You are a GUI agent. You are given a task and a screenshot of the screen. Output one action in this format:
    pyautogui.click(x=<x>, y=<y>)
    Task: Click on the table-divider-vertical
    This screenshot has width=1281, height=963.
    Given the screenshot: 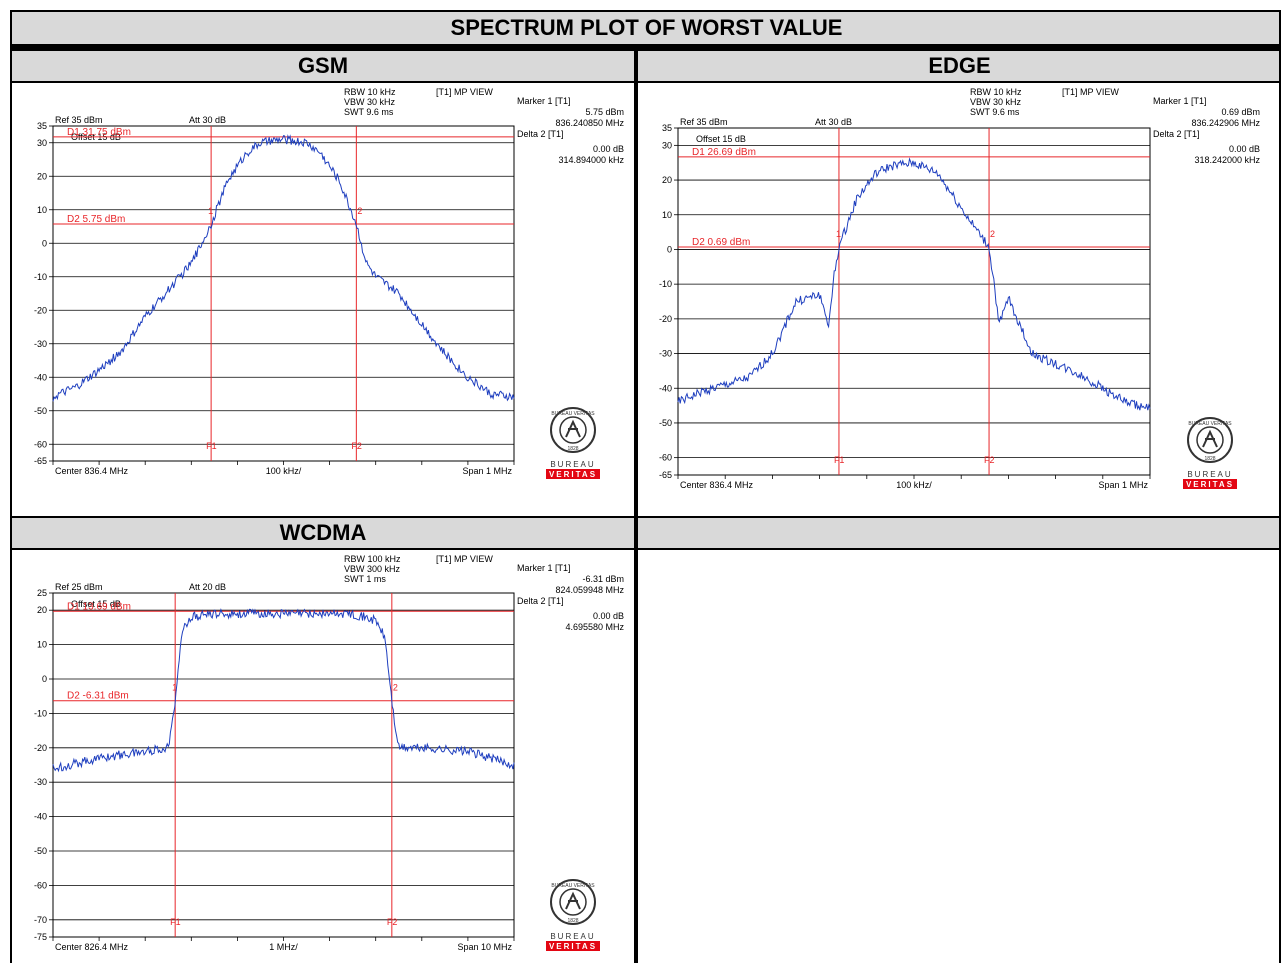 What is the action you would take?
    pyautogui.click(x=636, y=507)
    